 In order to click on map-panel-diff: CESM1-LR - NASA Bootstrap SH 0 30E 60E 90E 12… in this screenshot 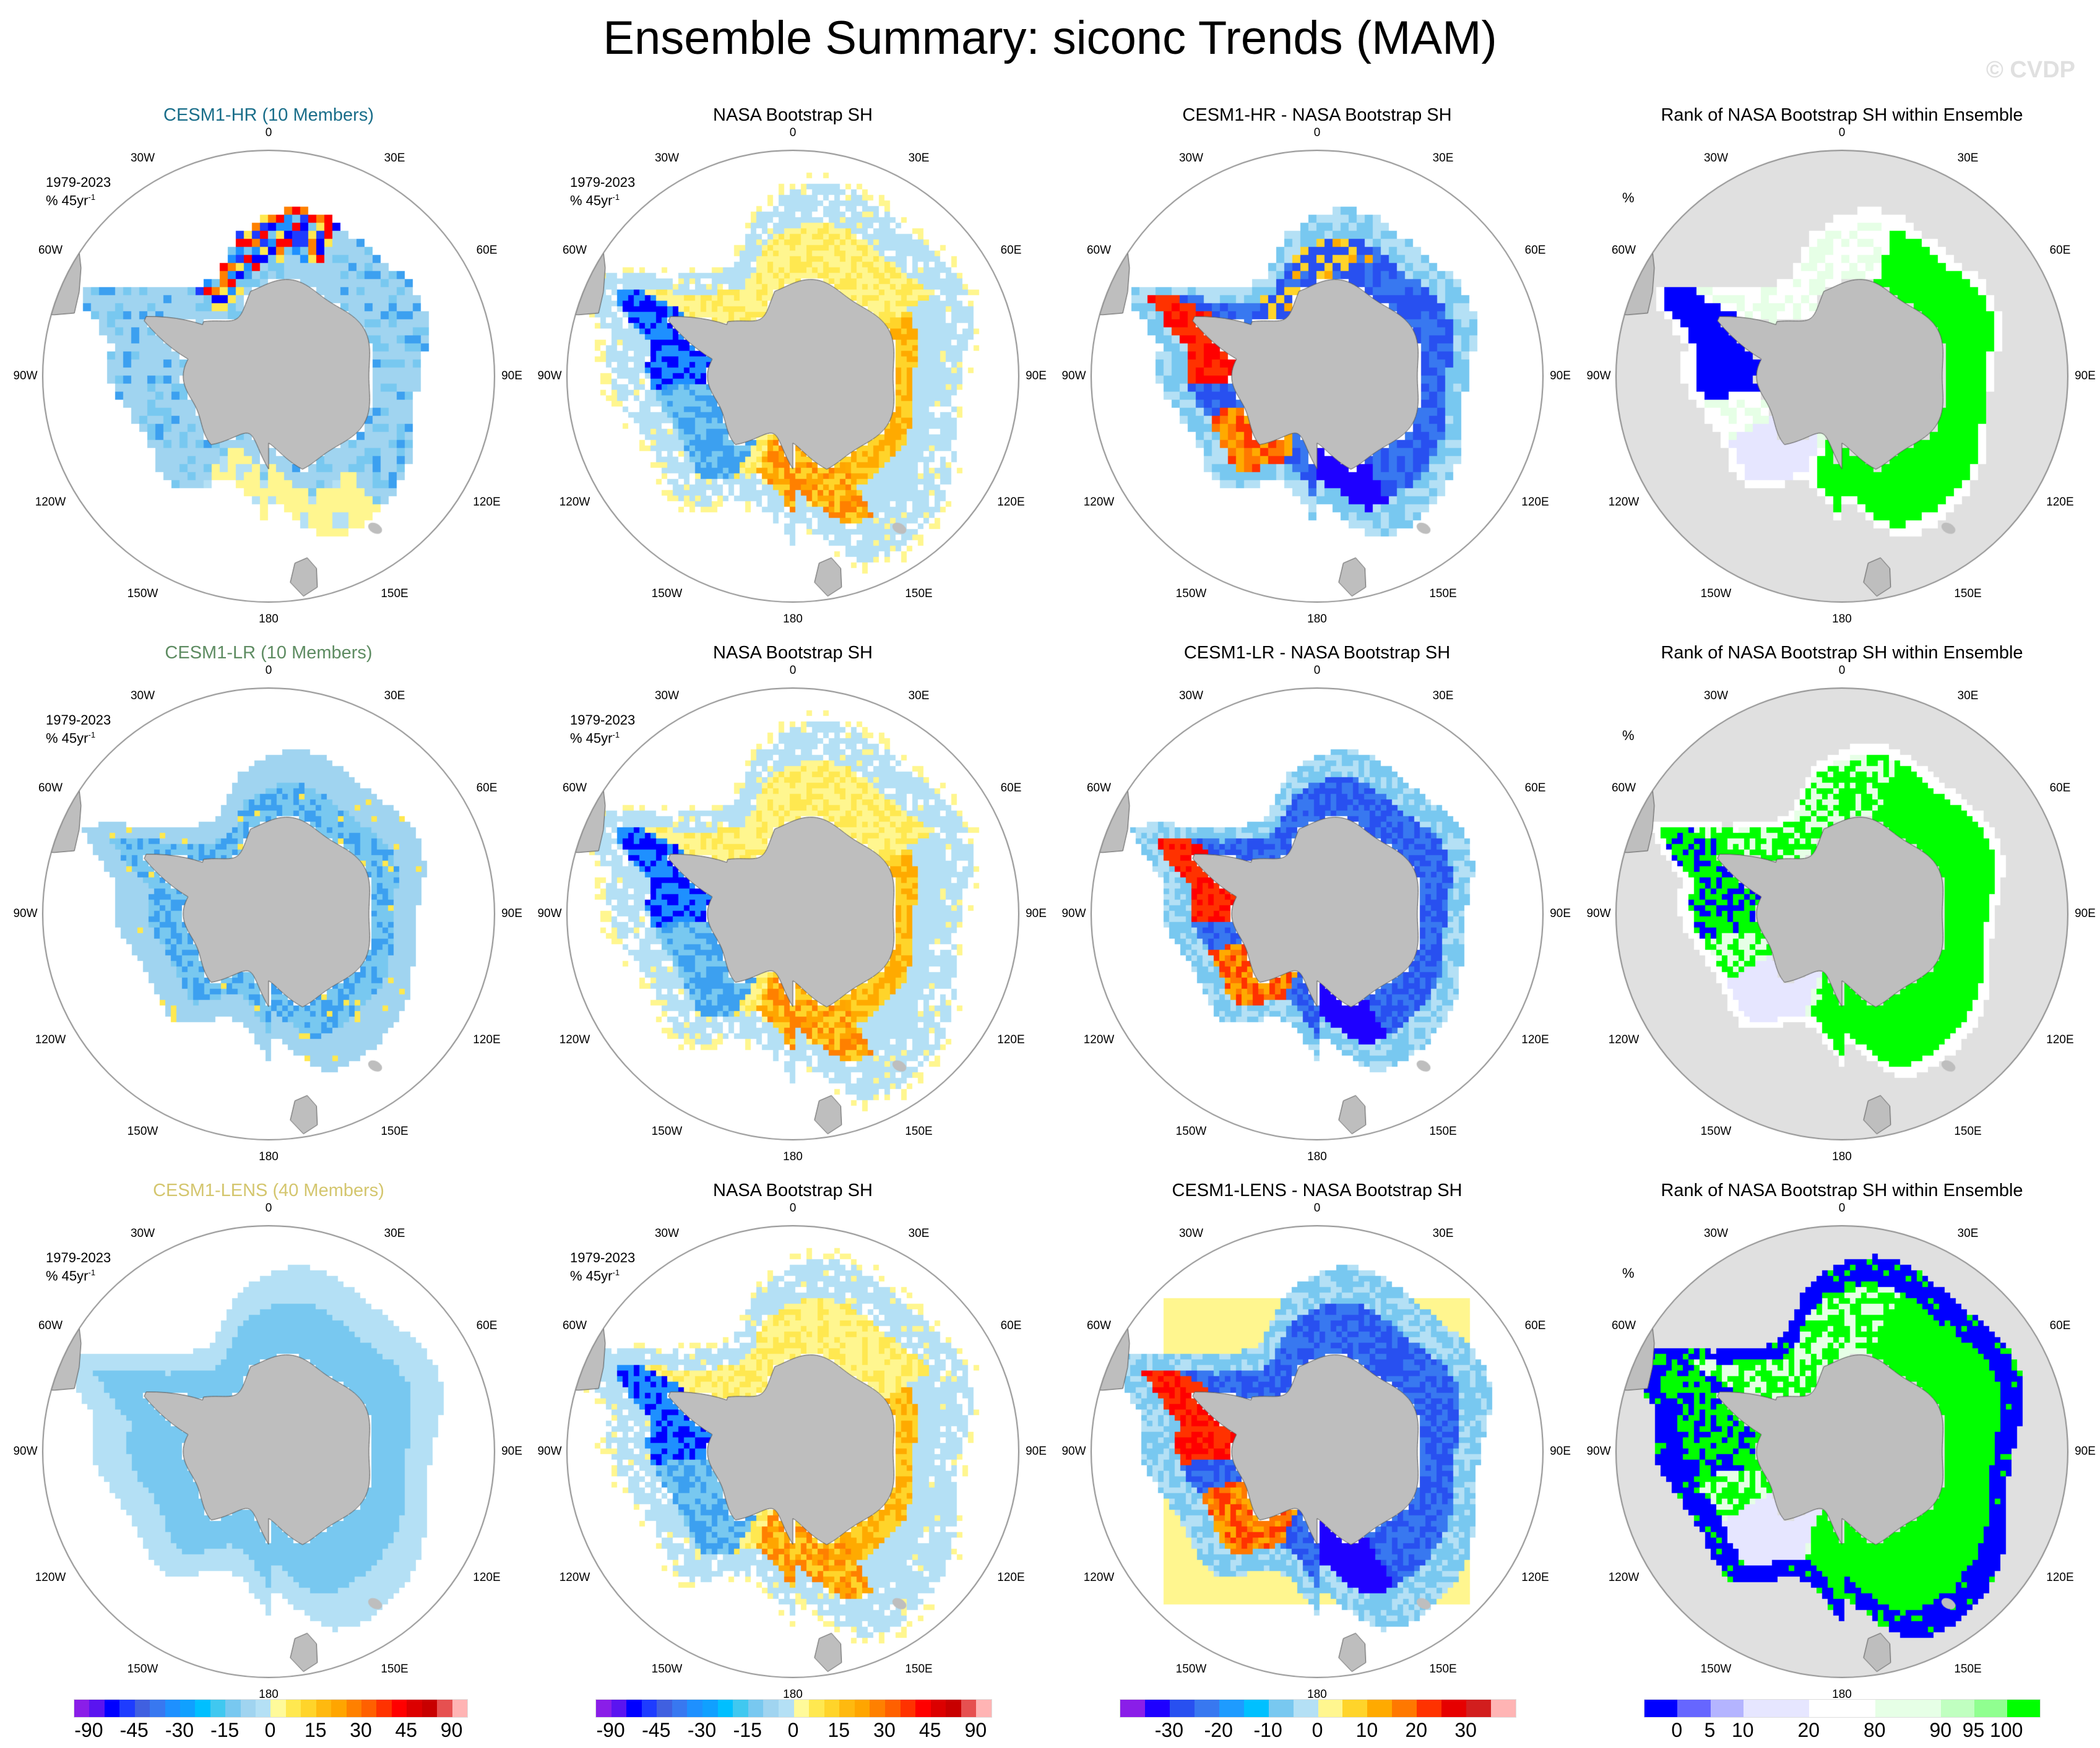, I will do `click(1317, 911)`.